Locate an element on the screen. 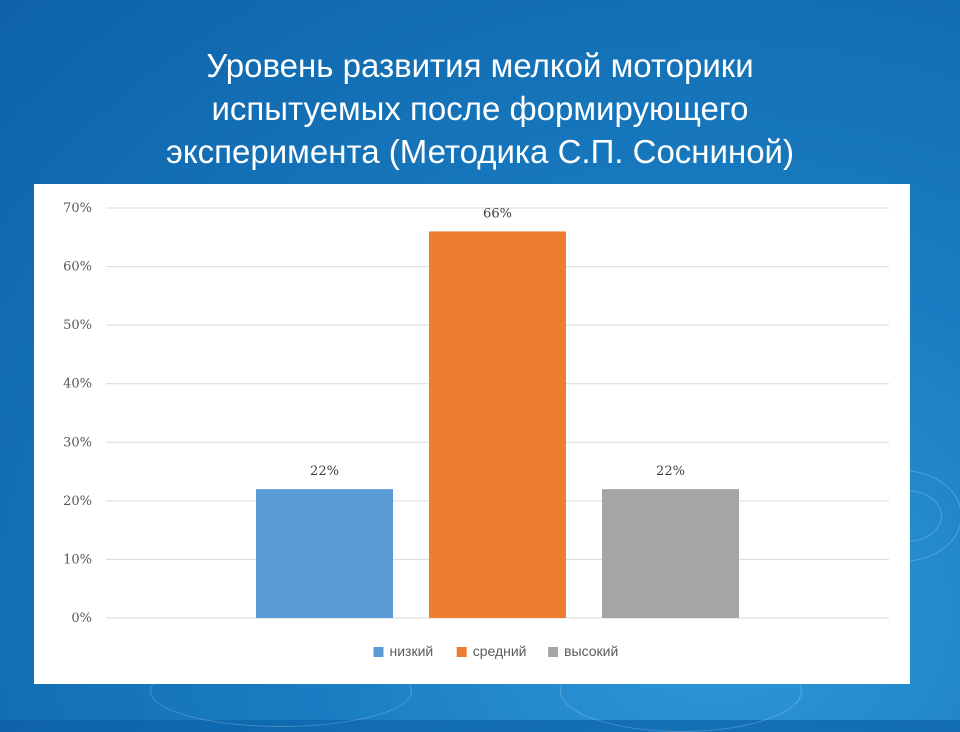  slide-title-line: эксперимента (Методика С.П. Сосниной) is located at coordinates (480, 151).